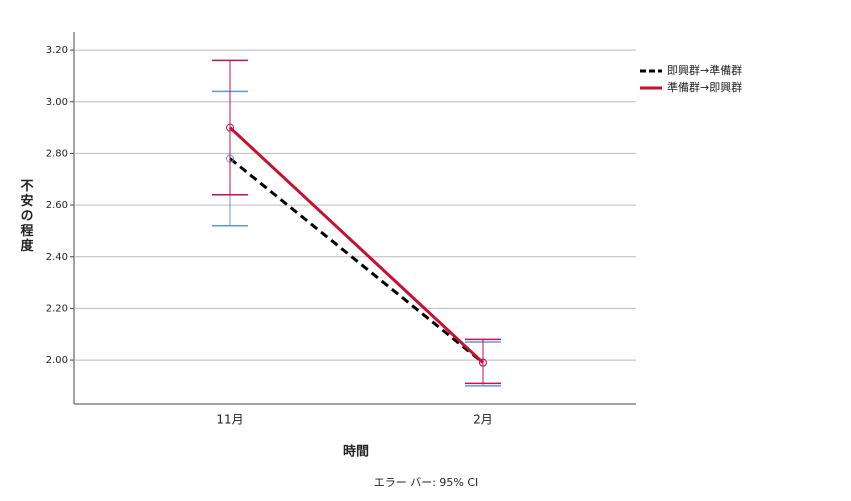 This screenshot has height=501, width=851. Describe the element at coordinates (229, 420) in the screenshot. I see `x-tick-label: 11月` at that location.